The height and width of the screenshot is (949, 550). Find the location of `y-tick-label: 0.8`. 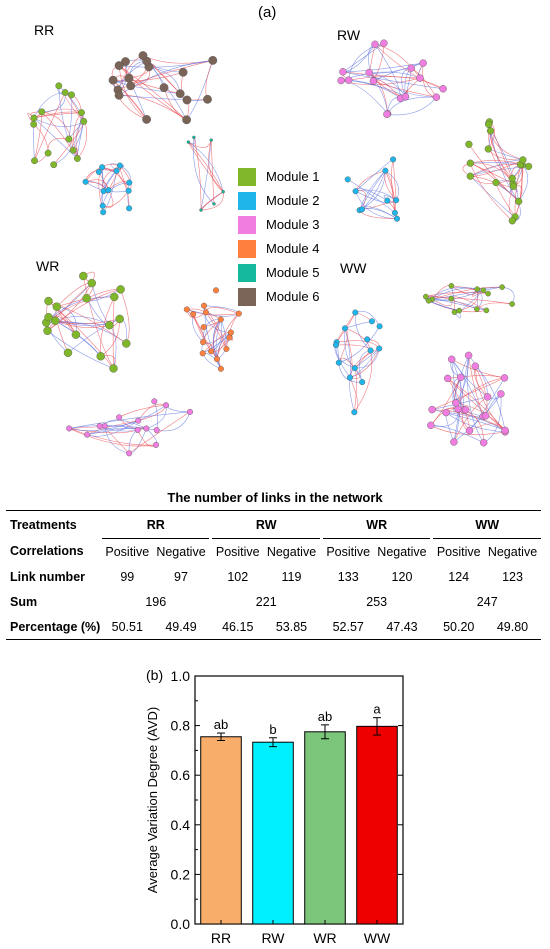

y-tick-label: 0.8 is located at coordinates (181, 726).